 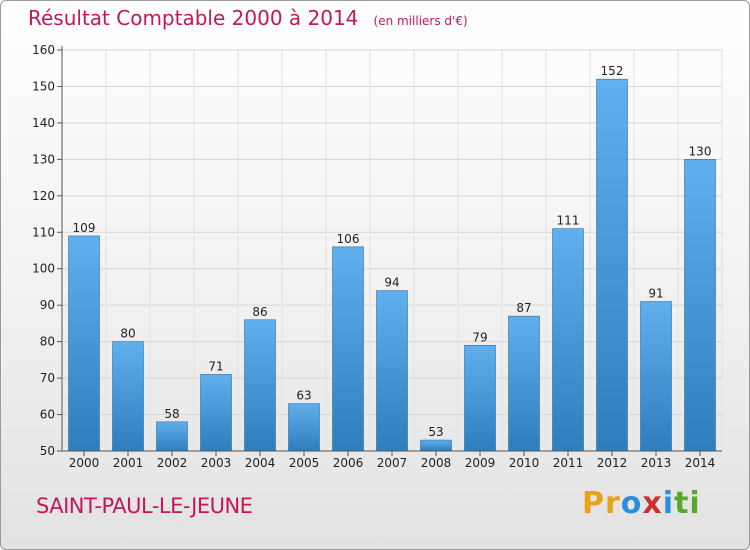 What do you see at coordinates (593, 503) in the screenshot?
I see `logo-letter: P` at bounding box center [593, 503].